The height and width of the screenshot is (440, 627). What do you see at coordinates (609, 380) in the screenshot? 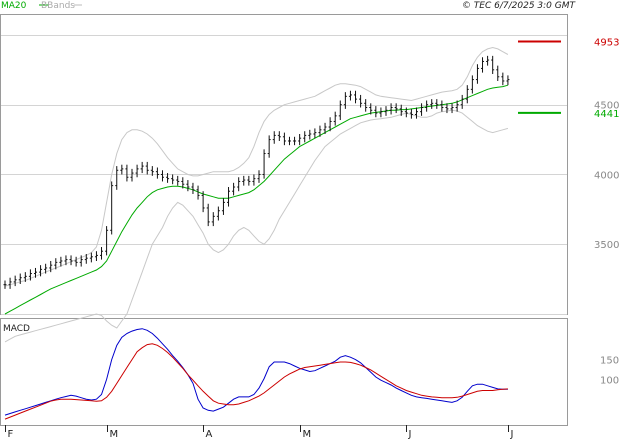
I see `macd-tick-label: 100` at bounding box center [609, 380].